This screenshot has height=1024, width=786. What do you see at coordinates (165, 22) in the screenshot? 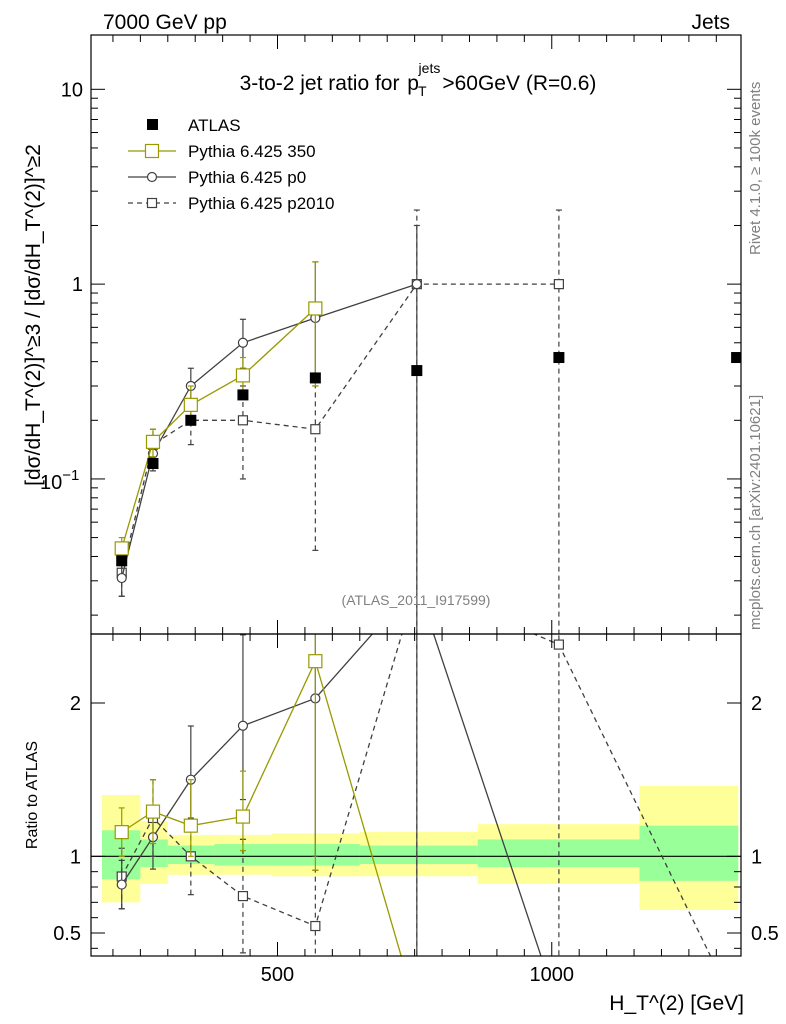
I see `header-process: 7000 GeV pp` at bounding box center [165, 22].